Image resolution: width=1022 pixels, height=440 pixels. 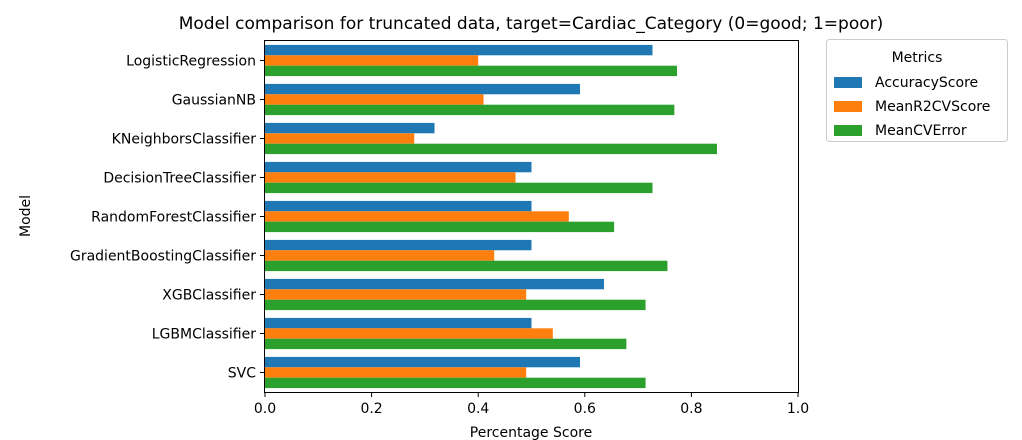 I want to click on legend-swatch-meancverror, so click(x=848, y=130).